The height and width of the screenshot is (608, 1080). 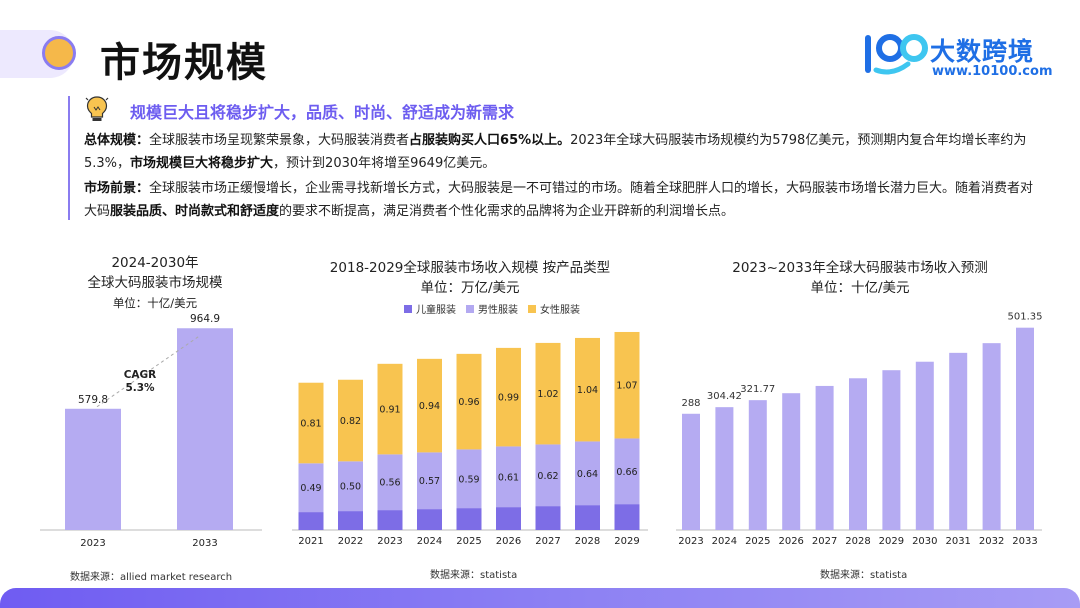 I want to click on chart3-value-label: 304.42, so click(x=724, y=396).